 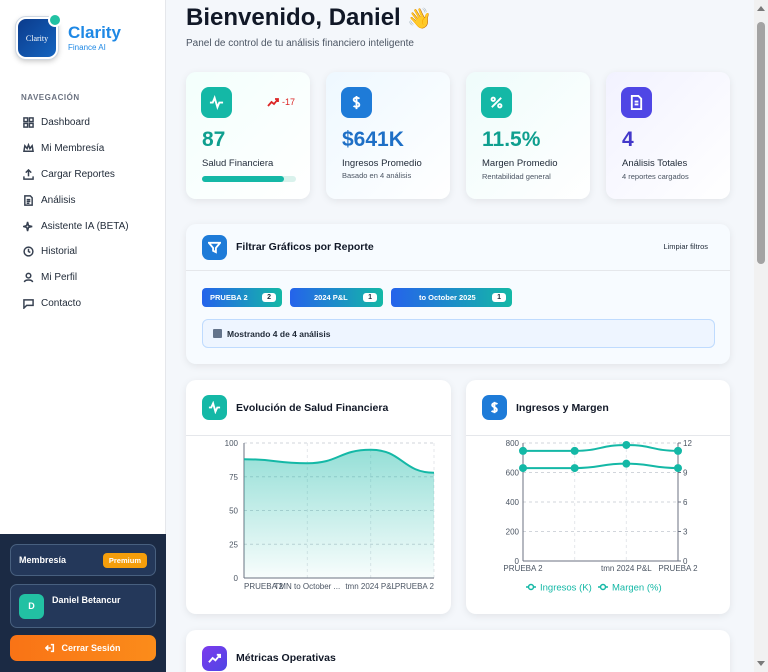 What do you see at coordinates (377, 175) in the screenshot?
I see `stat-sub: Basado en 4 análisis` at bounding box center [377, 175].